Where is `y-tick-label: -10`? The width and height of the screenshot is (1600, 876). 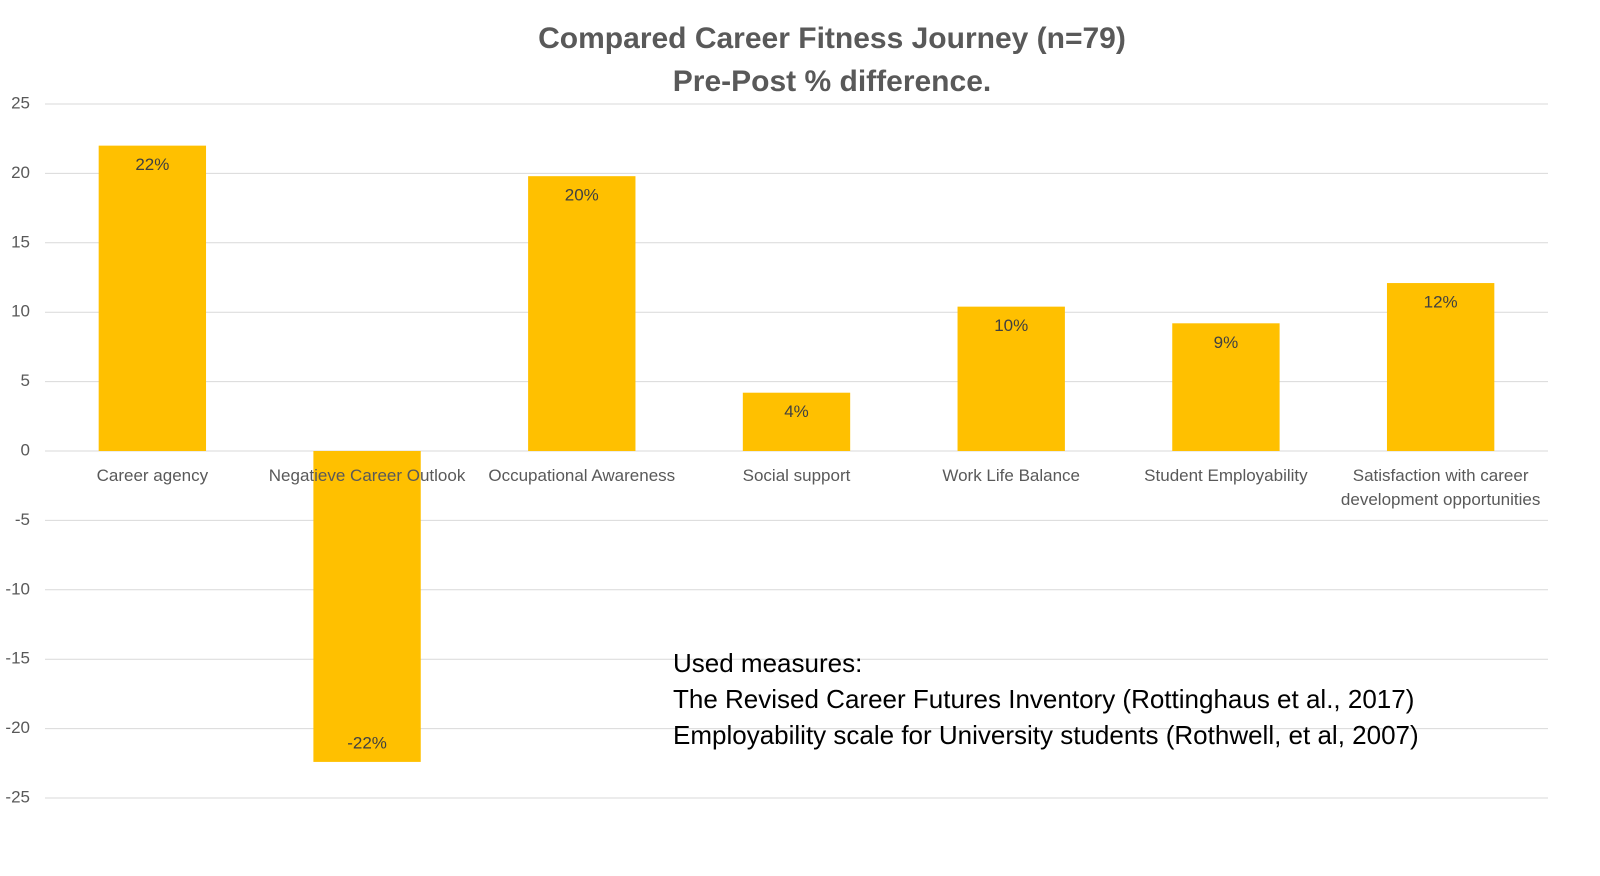 y-tick-label: -10 is located at coordinates (17, 588).